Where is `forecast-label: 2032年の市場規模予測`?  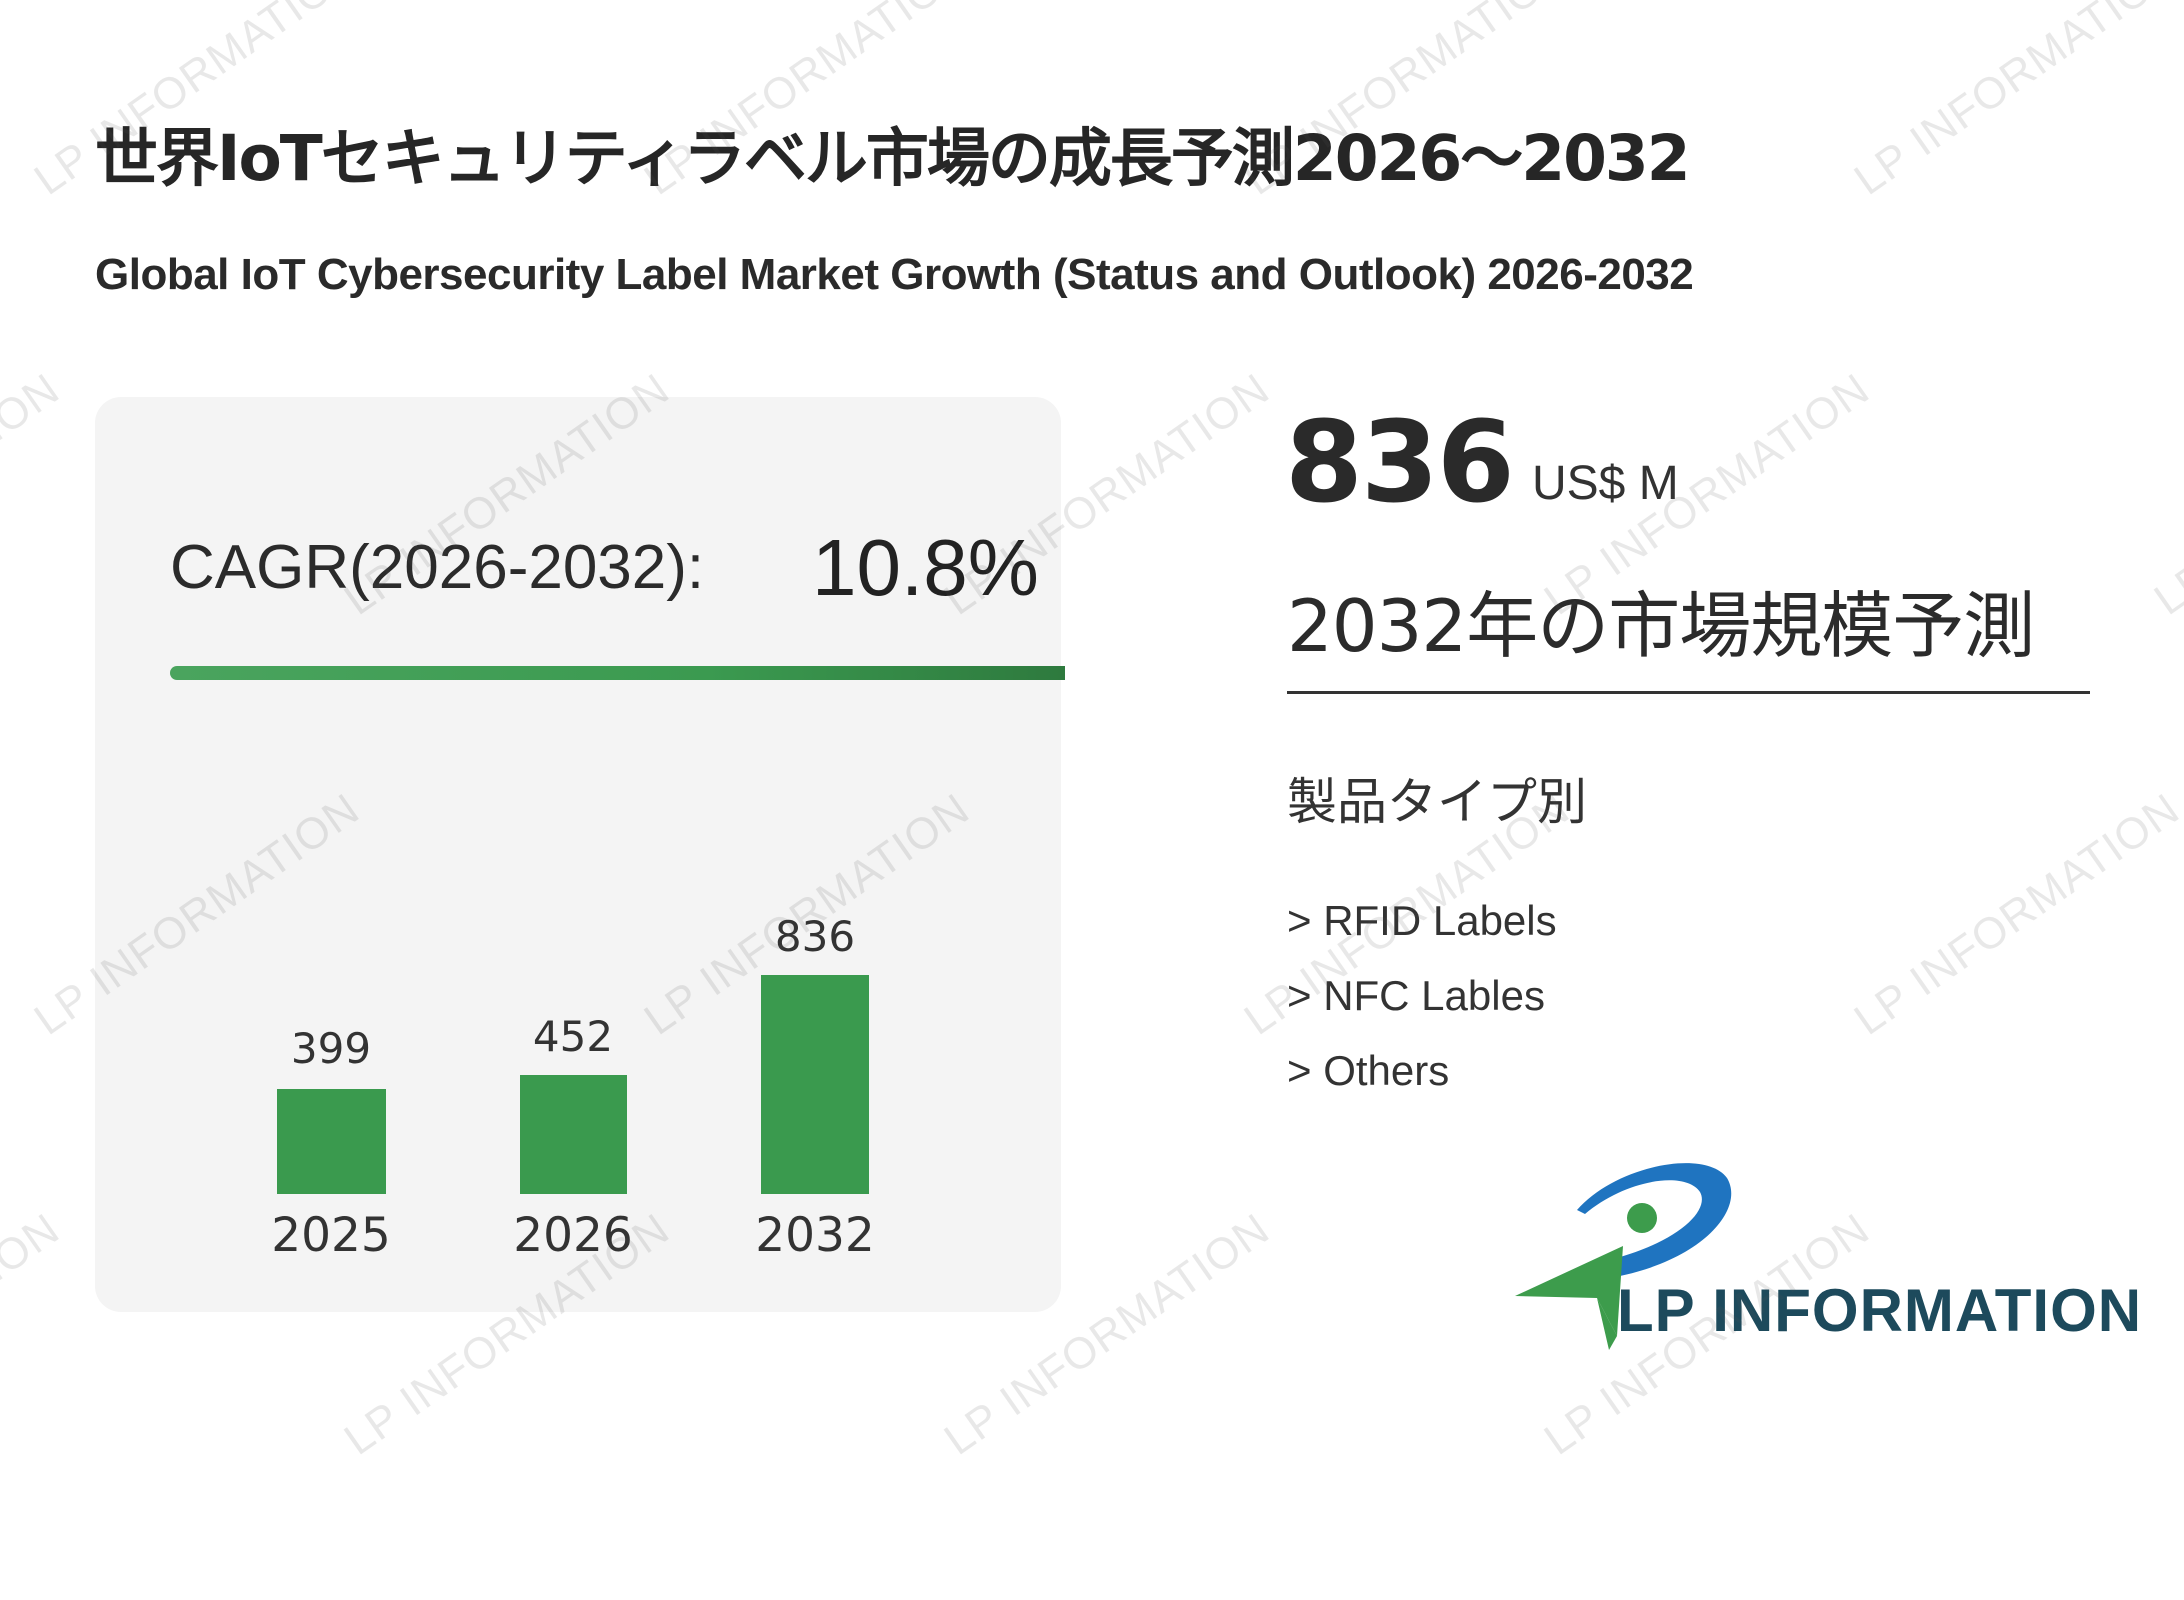
forecast-label: 2032年の市場規模予測 is located at coordinates (1661, 626).